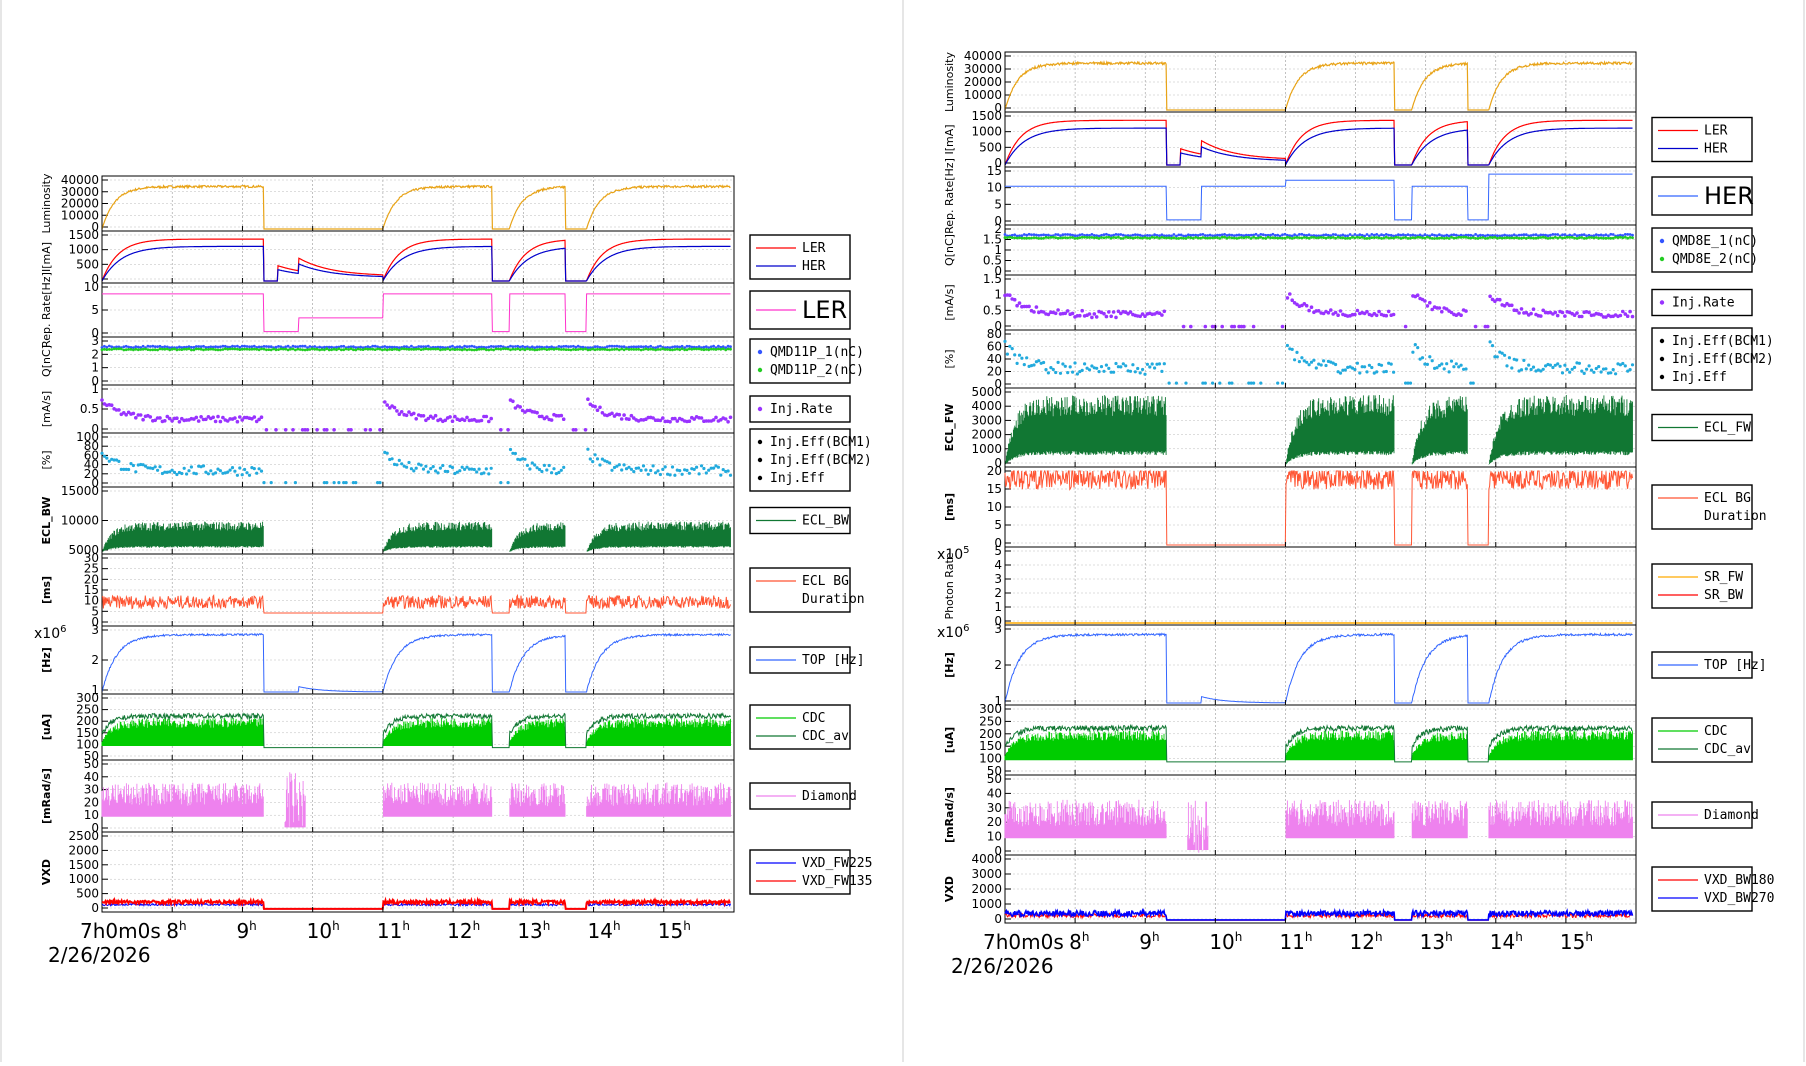 The width and height of the screenshot is (1806, 1066). I want to click on legend-label: Inj.Eff, so click(797, 478).